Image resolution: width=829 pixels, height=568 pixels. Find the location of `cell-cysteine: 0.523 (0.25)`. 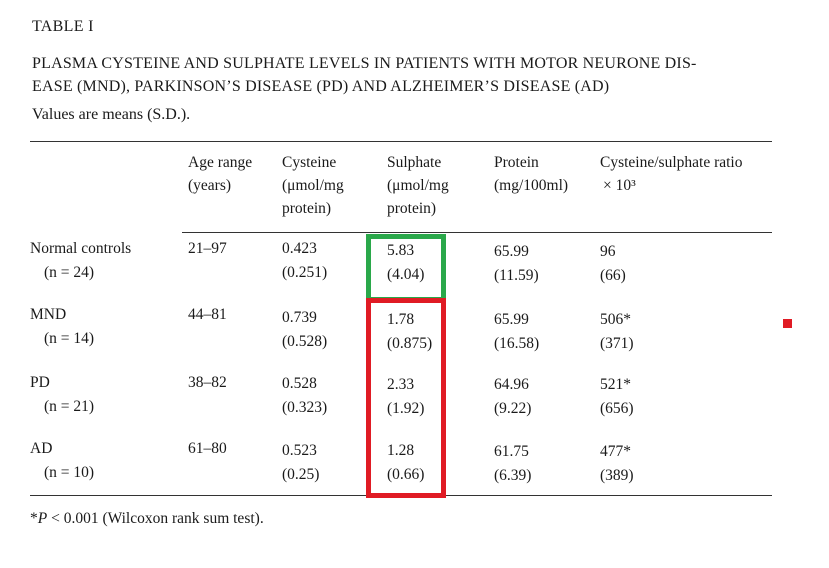

cell-cysteine: 0.523 (0.25) is located at coordinates (301, 462).